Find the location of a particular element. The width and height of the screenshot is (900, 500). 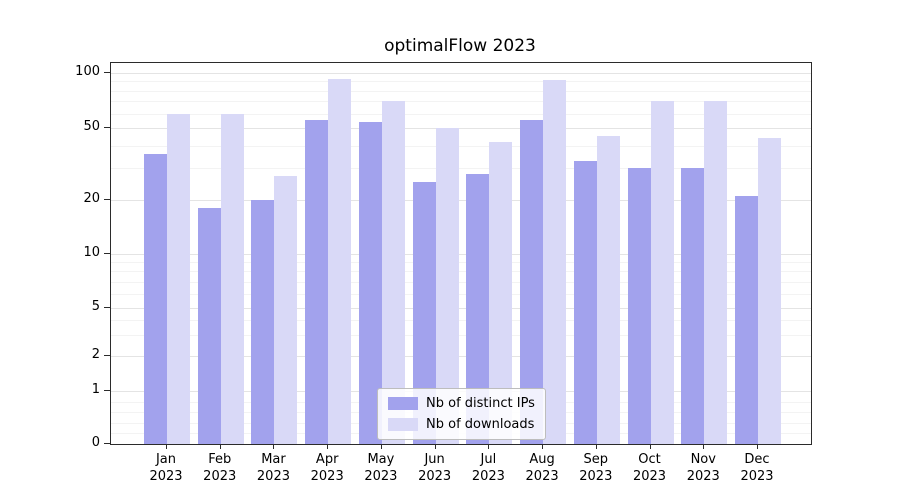

bar-distinct-ips-dec is located at coordinates (746, 320).